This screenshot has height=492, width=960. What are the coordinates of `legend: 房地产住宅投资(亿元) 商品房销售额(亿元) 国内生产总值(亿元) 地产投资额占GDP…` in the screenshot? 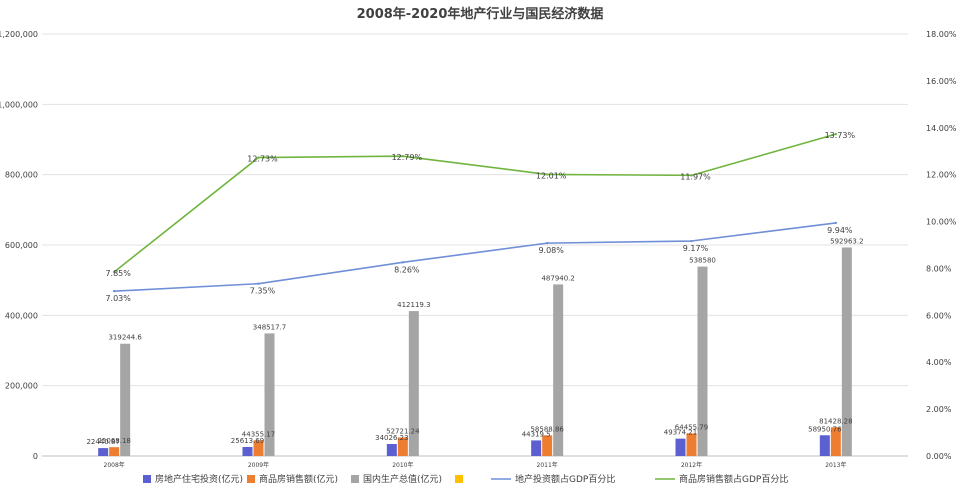 It's located at (465, 479).